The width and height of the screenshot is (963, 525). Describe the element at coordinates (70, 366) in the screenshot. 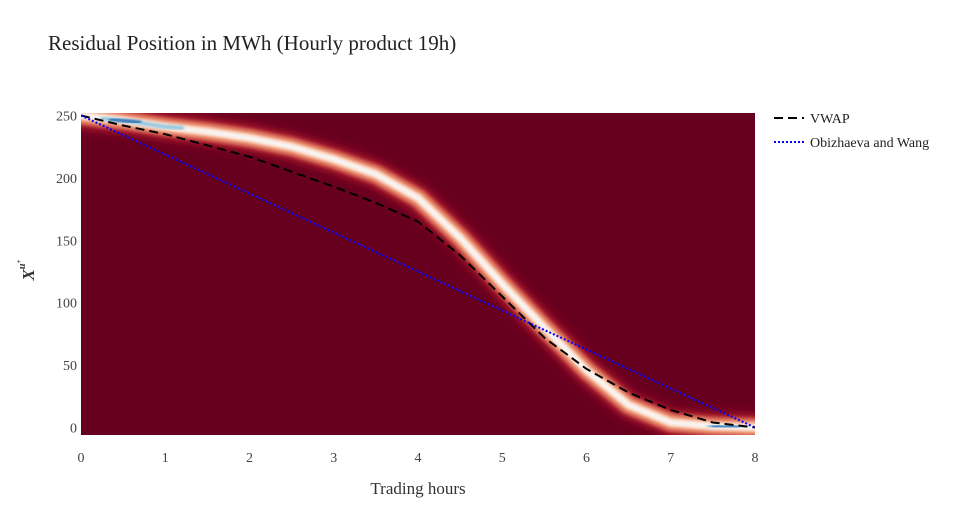

I see `y-tick-label: 50` at that location.